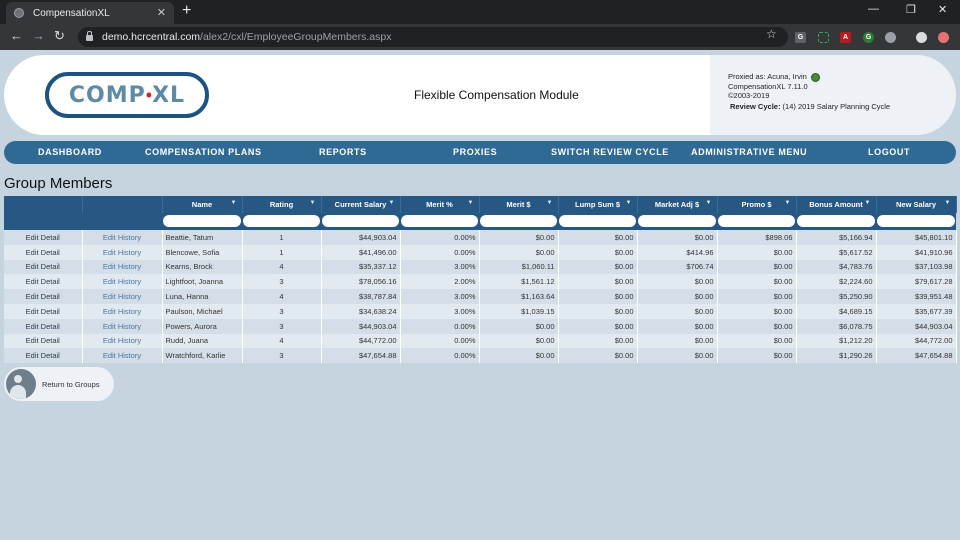  What do you see at coordinates (610, 152) in the screenshot?
I see `nav-switch-review-cycle: SWITCH REVIEW CYCLE` at bounding box center [610, 152].